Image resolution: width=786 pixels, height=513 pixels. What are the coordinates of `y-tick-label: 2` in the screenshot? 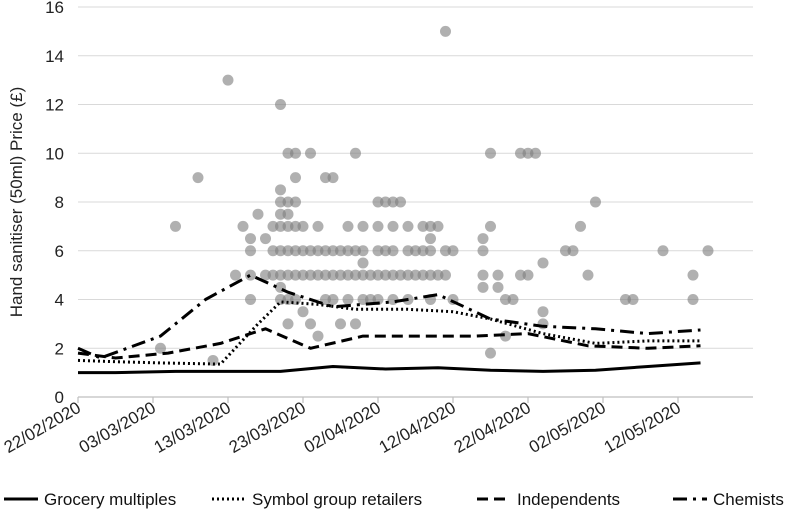 It's located at (59, 348).